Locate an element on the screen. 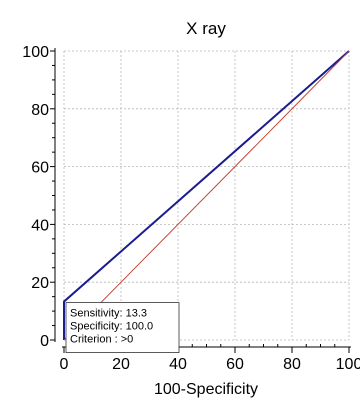 The height and width of the screenshot is (403, 360). x-tick-label-40: 40 is located at coordinates (178, 364).